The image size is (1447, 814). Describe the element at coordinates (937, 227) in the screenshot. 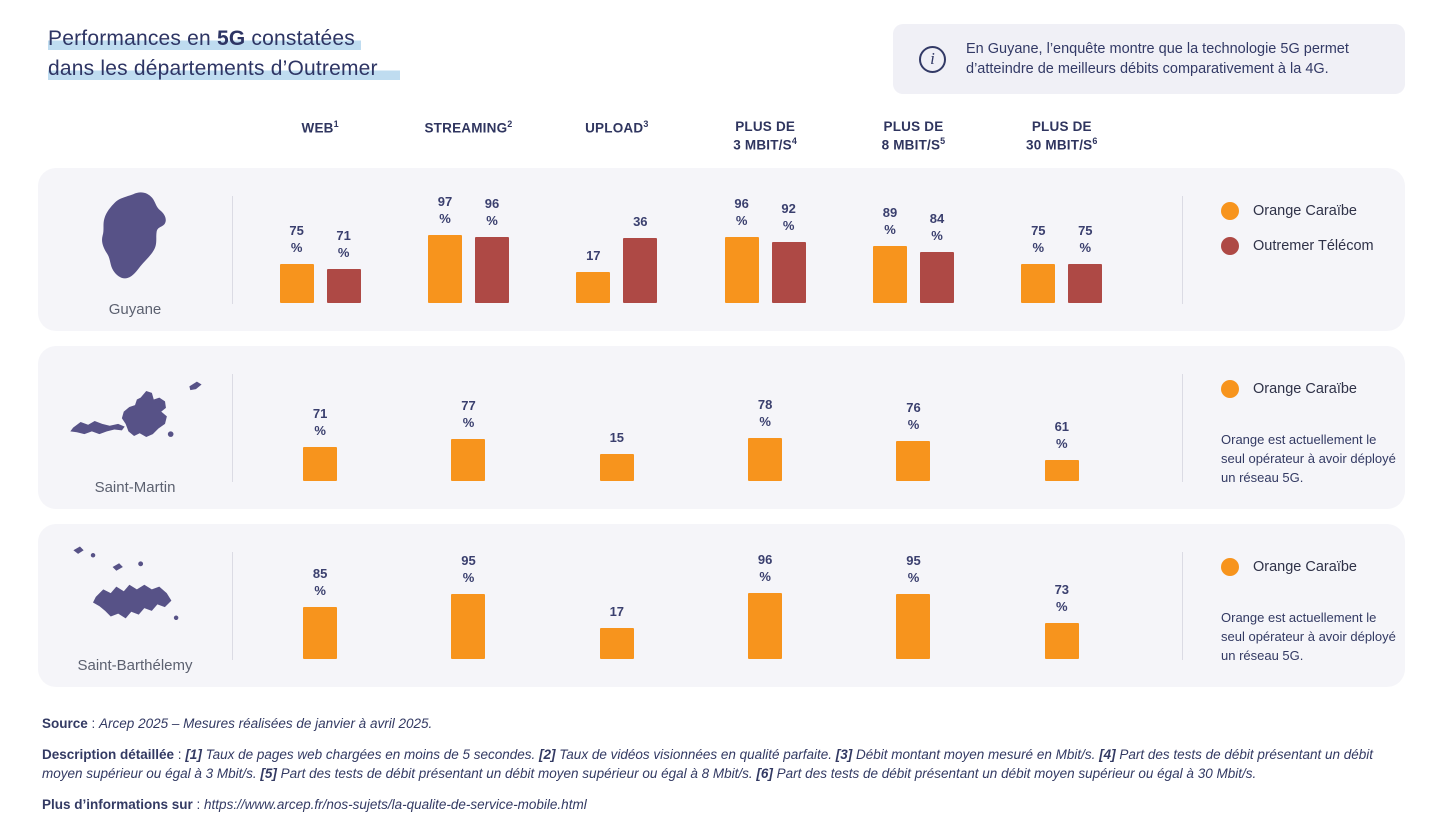

I see `bar-value-label: 84%` at that location.